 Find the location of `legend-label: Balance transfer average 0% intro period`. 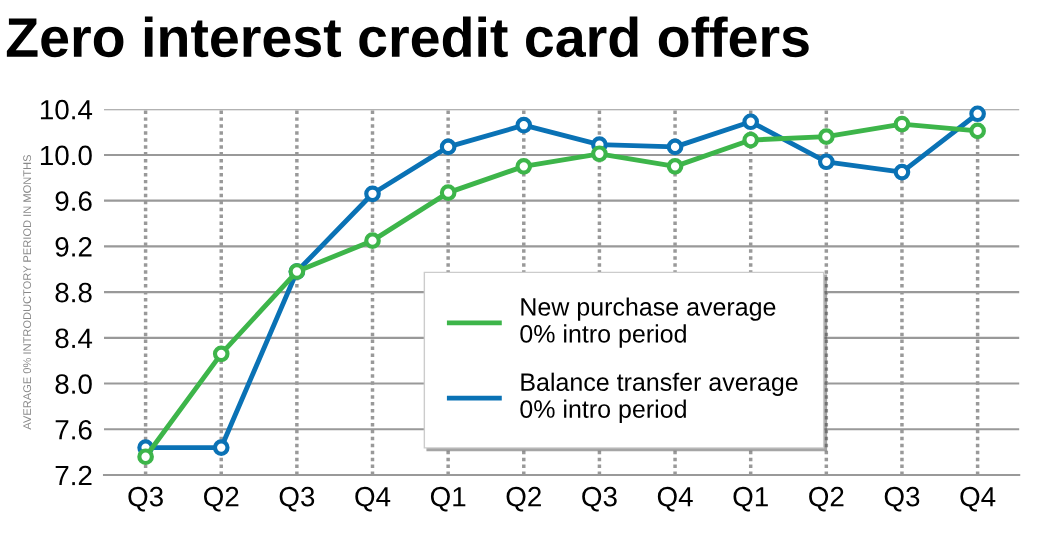

legend-label: Balance transfer average 0% intro period is located at coordinates (659, 397).